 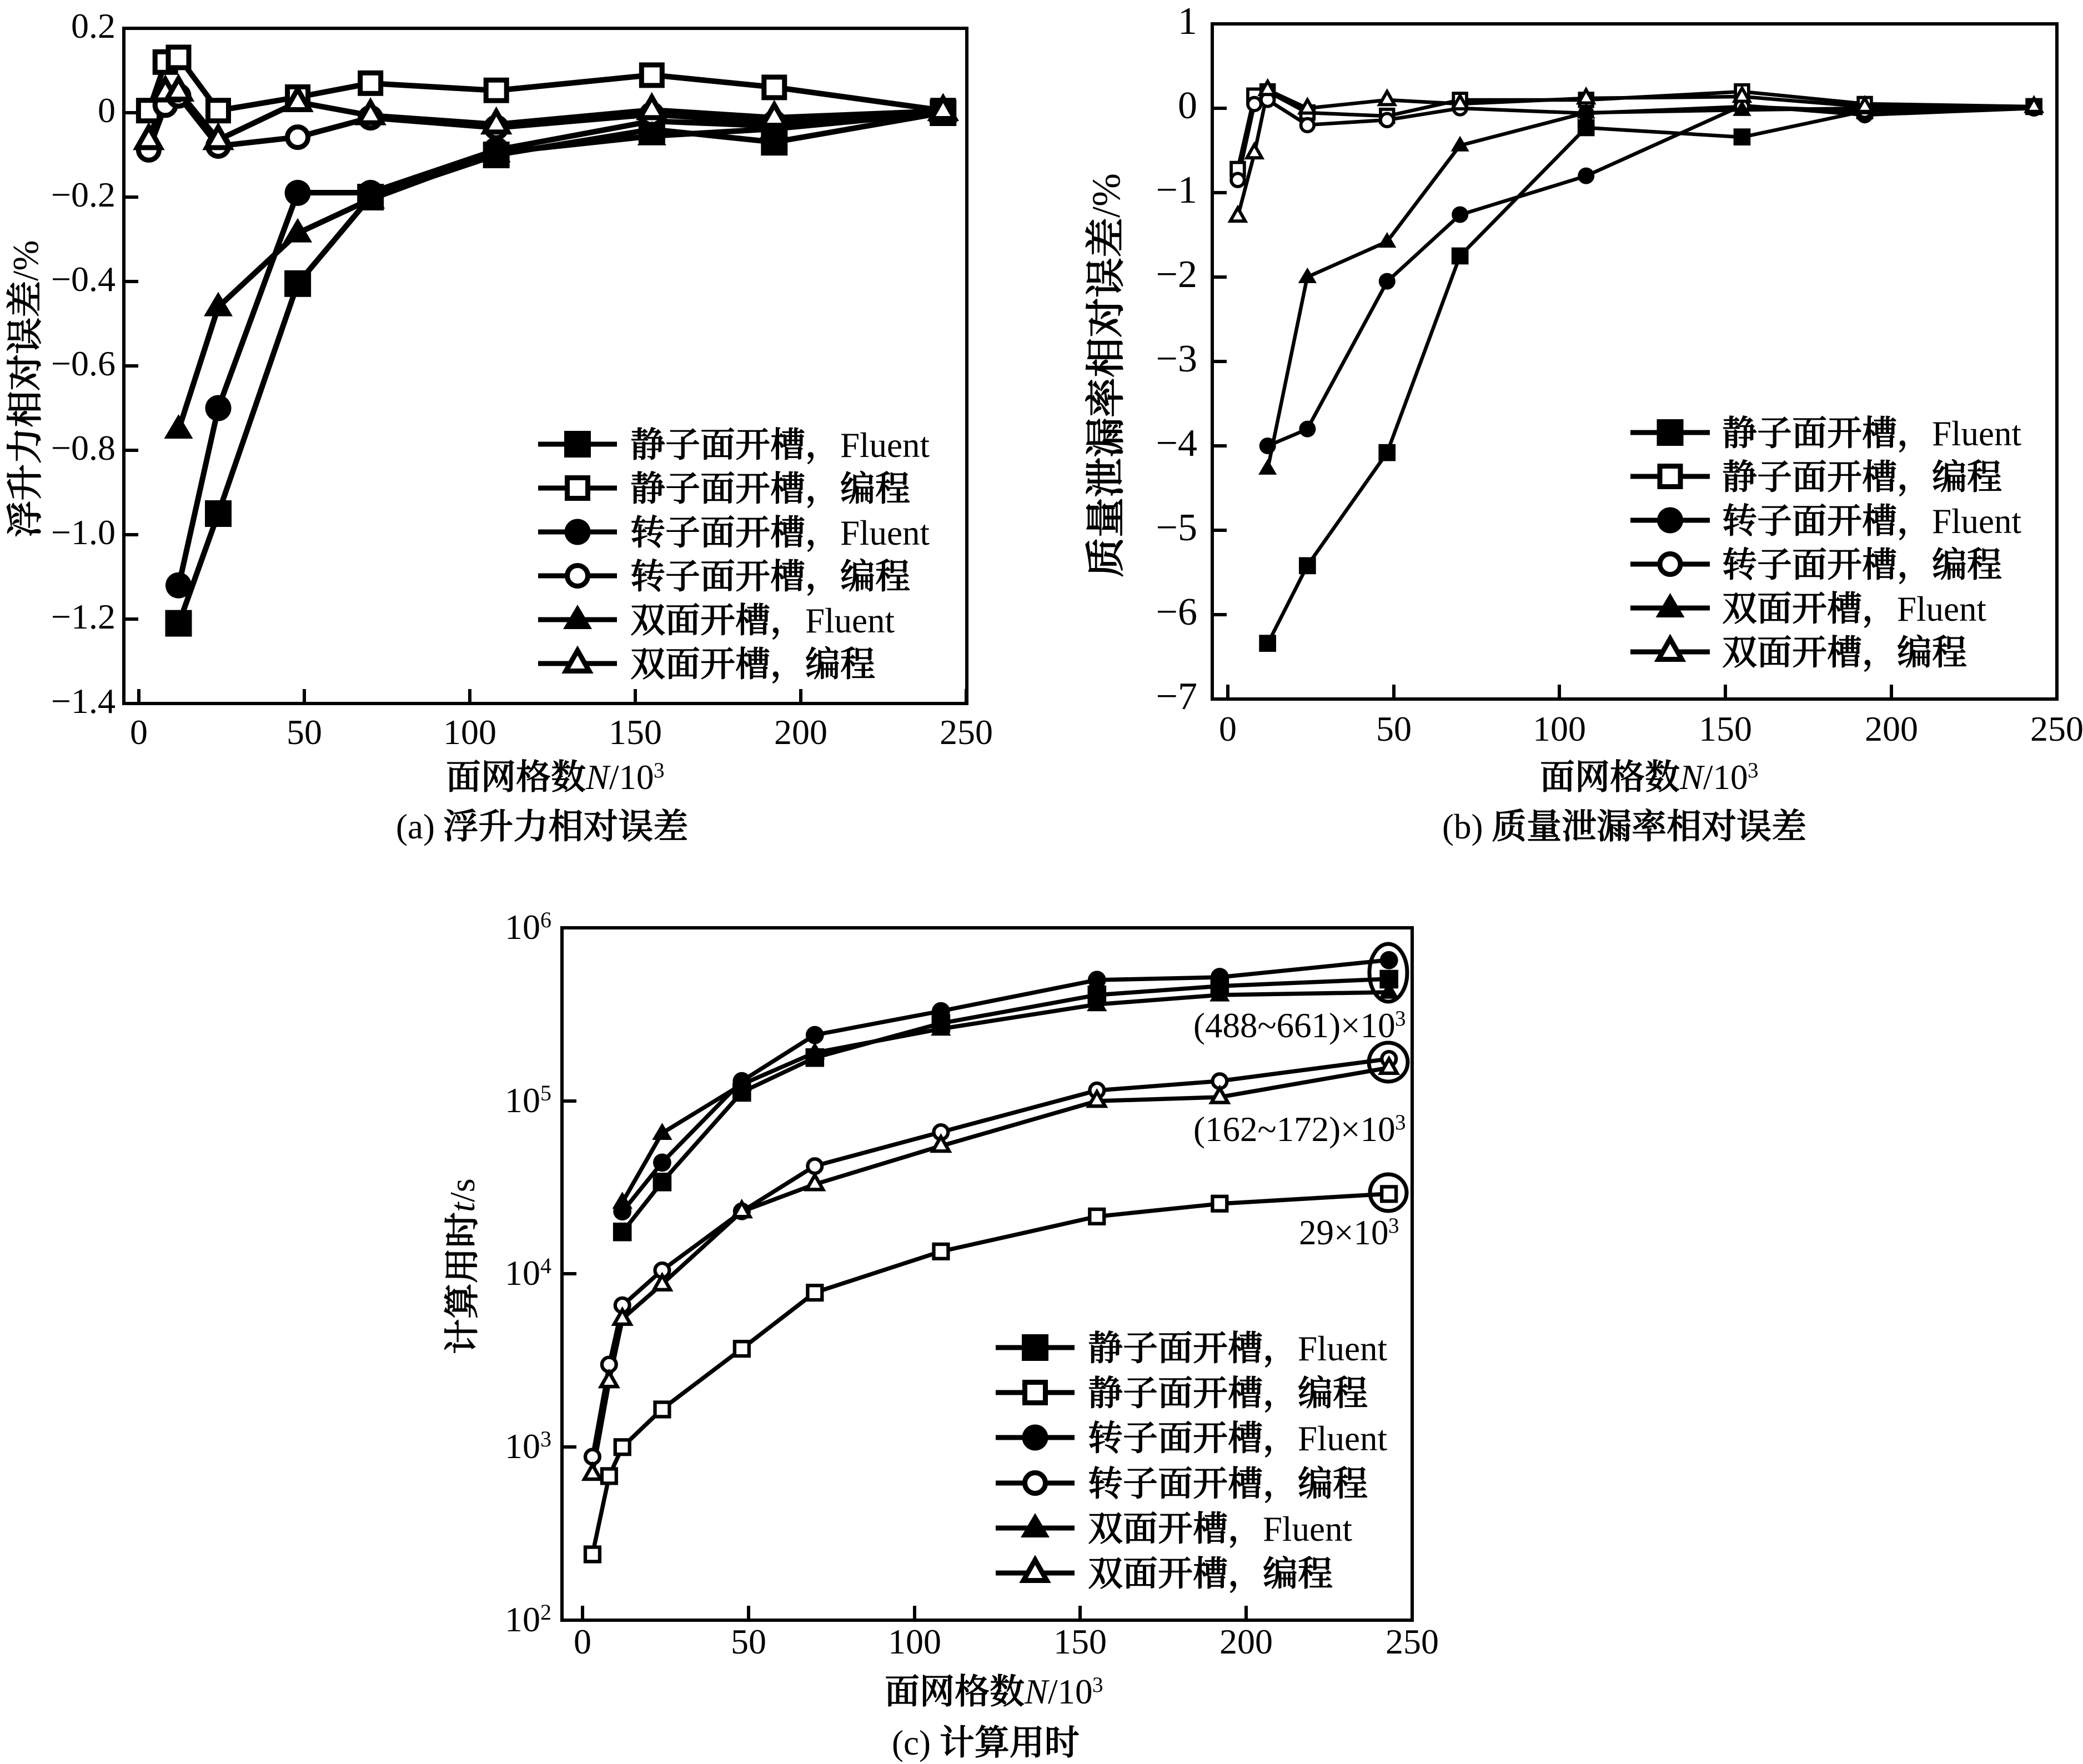 I want to click on svg-text: −2, so click(x=1176, y=274).